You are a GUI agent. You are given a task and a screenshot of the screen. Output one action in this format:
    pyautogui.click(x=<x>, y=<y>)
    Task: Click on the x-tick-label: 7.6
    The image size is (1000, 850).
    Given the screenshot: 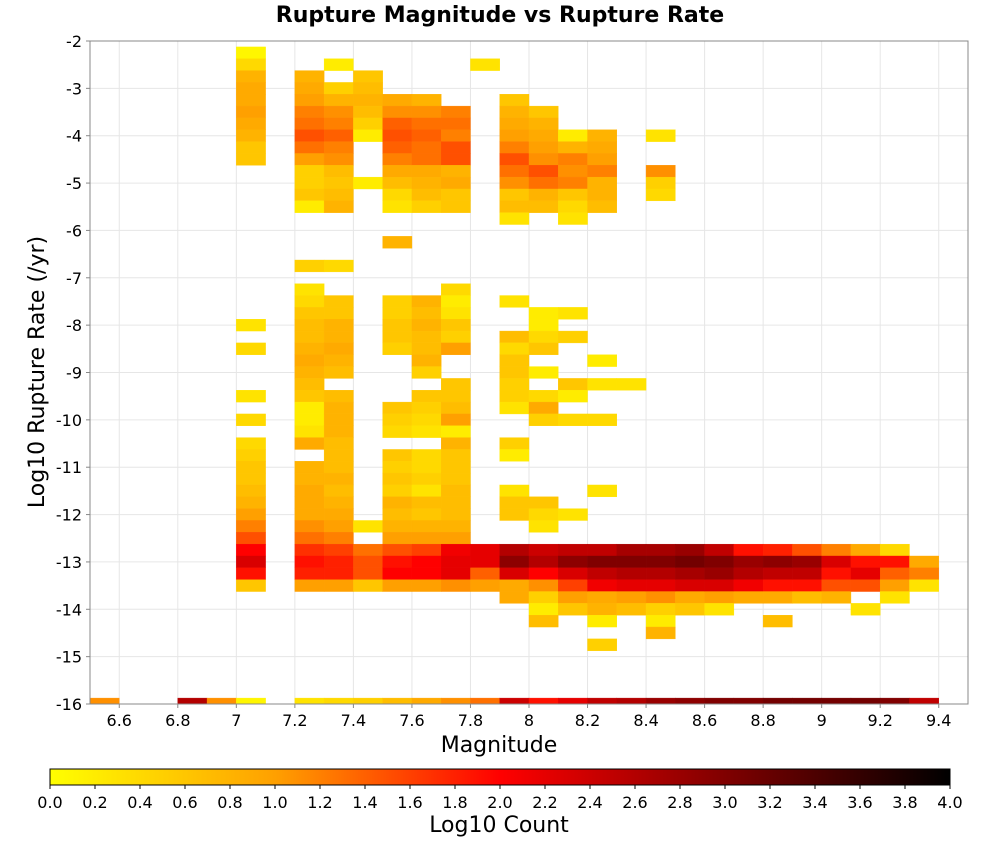 What is the action you would take?
    pyautogui.click(x=411, y=720)
    